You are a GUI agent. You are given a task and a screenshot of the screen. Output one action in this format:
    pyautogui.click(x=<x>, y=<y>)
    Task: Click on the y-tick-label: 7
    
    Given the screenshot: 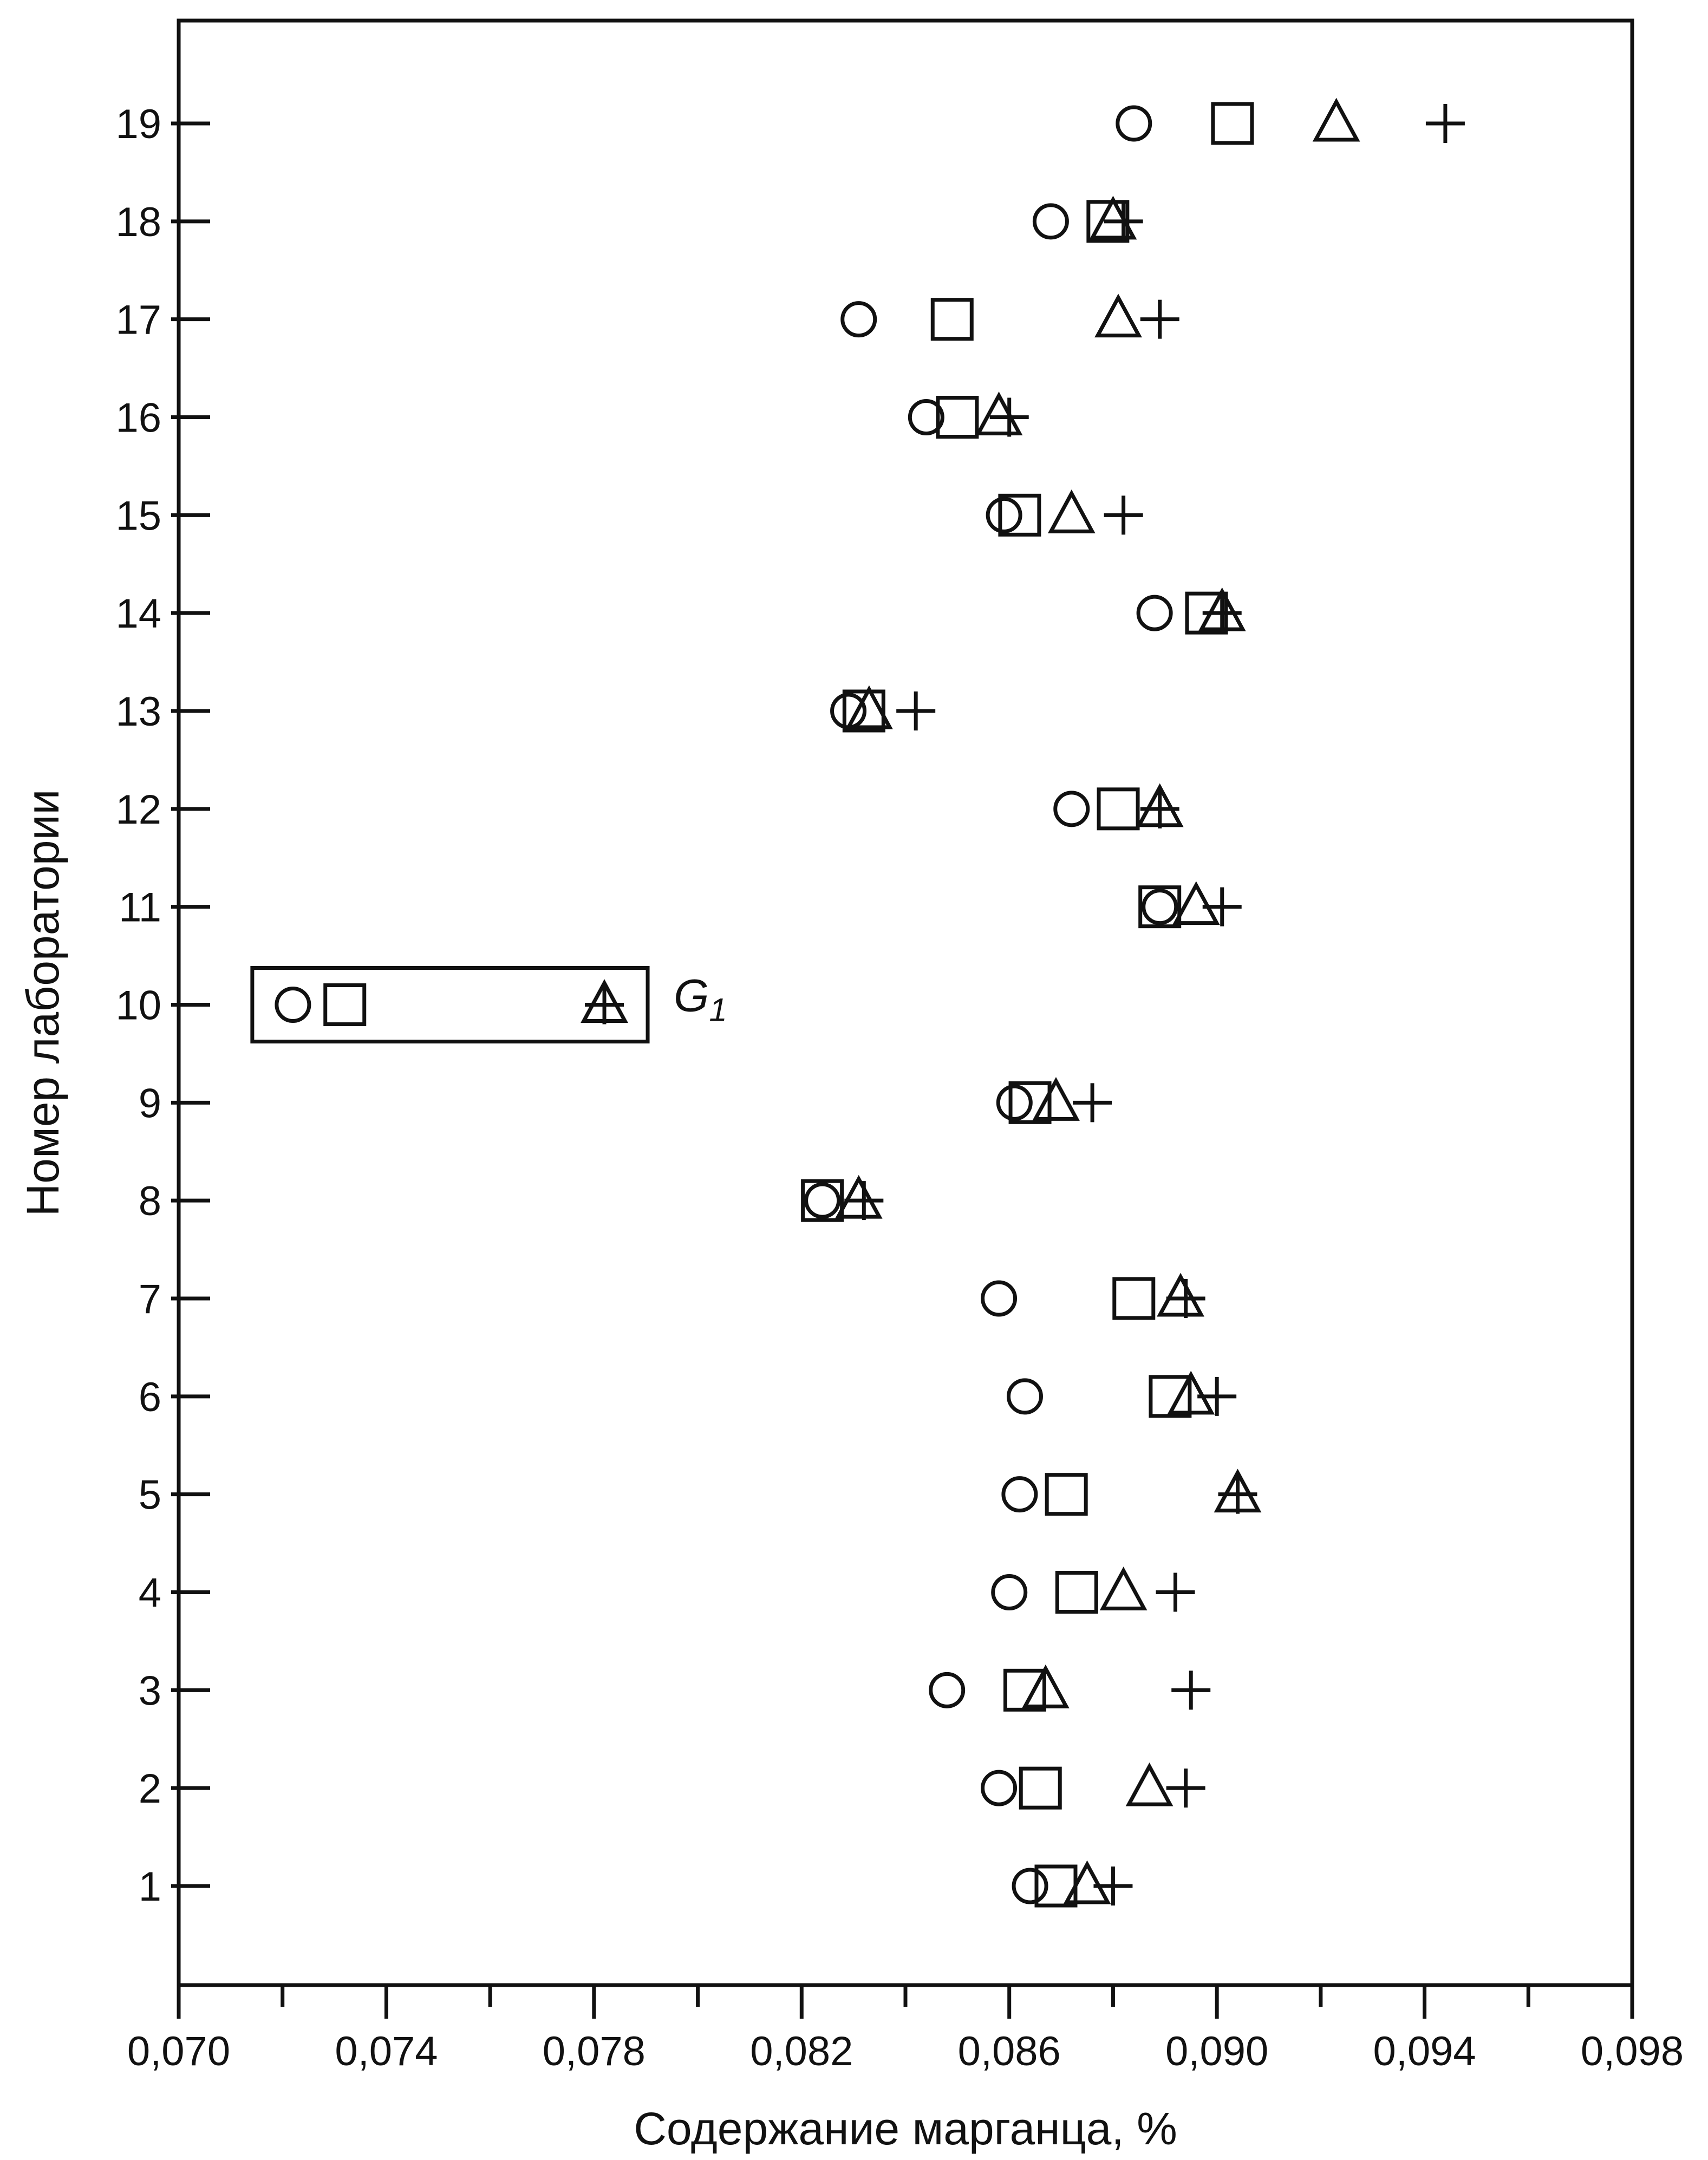 What is the action you would take?
    pyautogui.click(x=150, y=1299)
    